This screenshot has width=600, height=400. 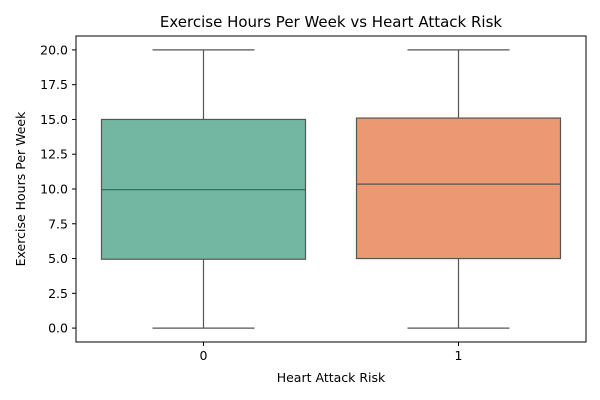 I want to click on y-tick-label: 17.5, so click(x=54, y=84).